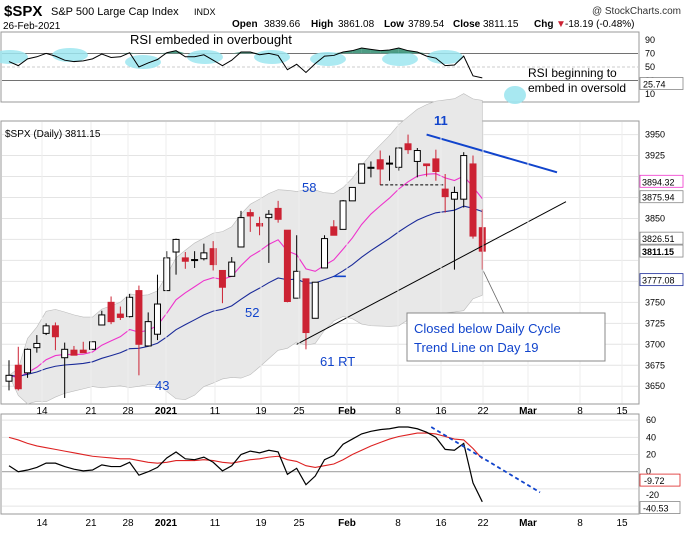 The image size is (684, 537). What do you see at coordinates (528, 411) in the screenshot?
I see `price-x-tick-label: Mar` at bounding box center [528, 411].